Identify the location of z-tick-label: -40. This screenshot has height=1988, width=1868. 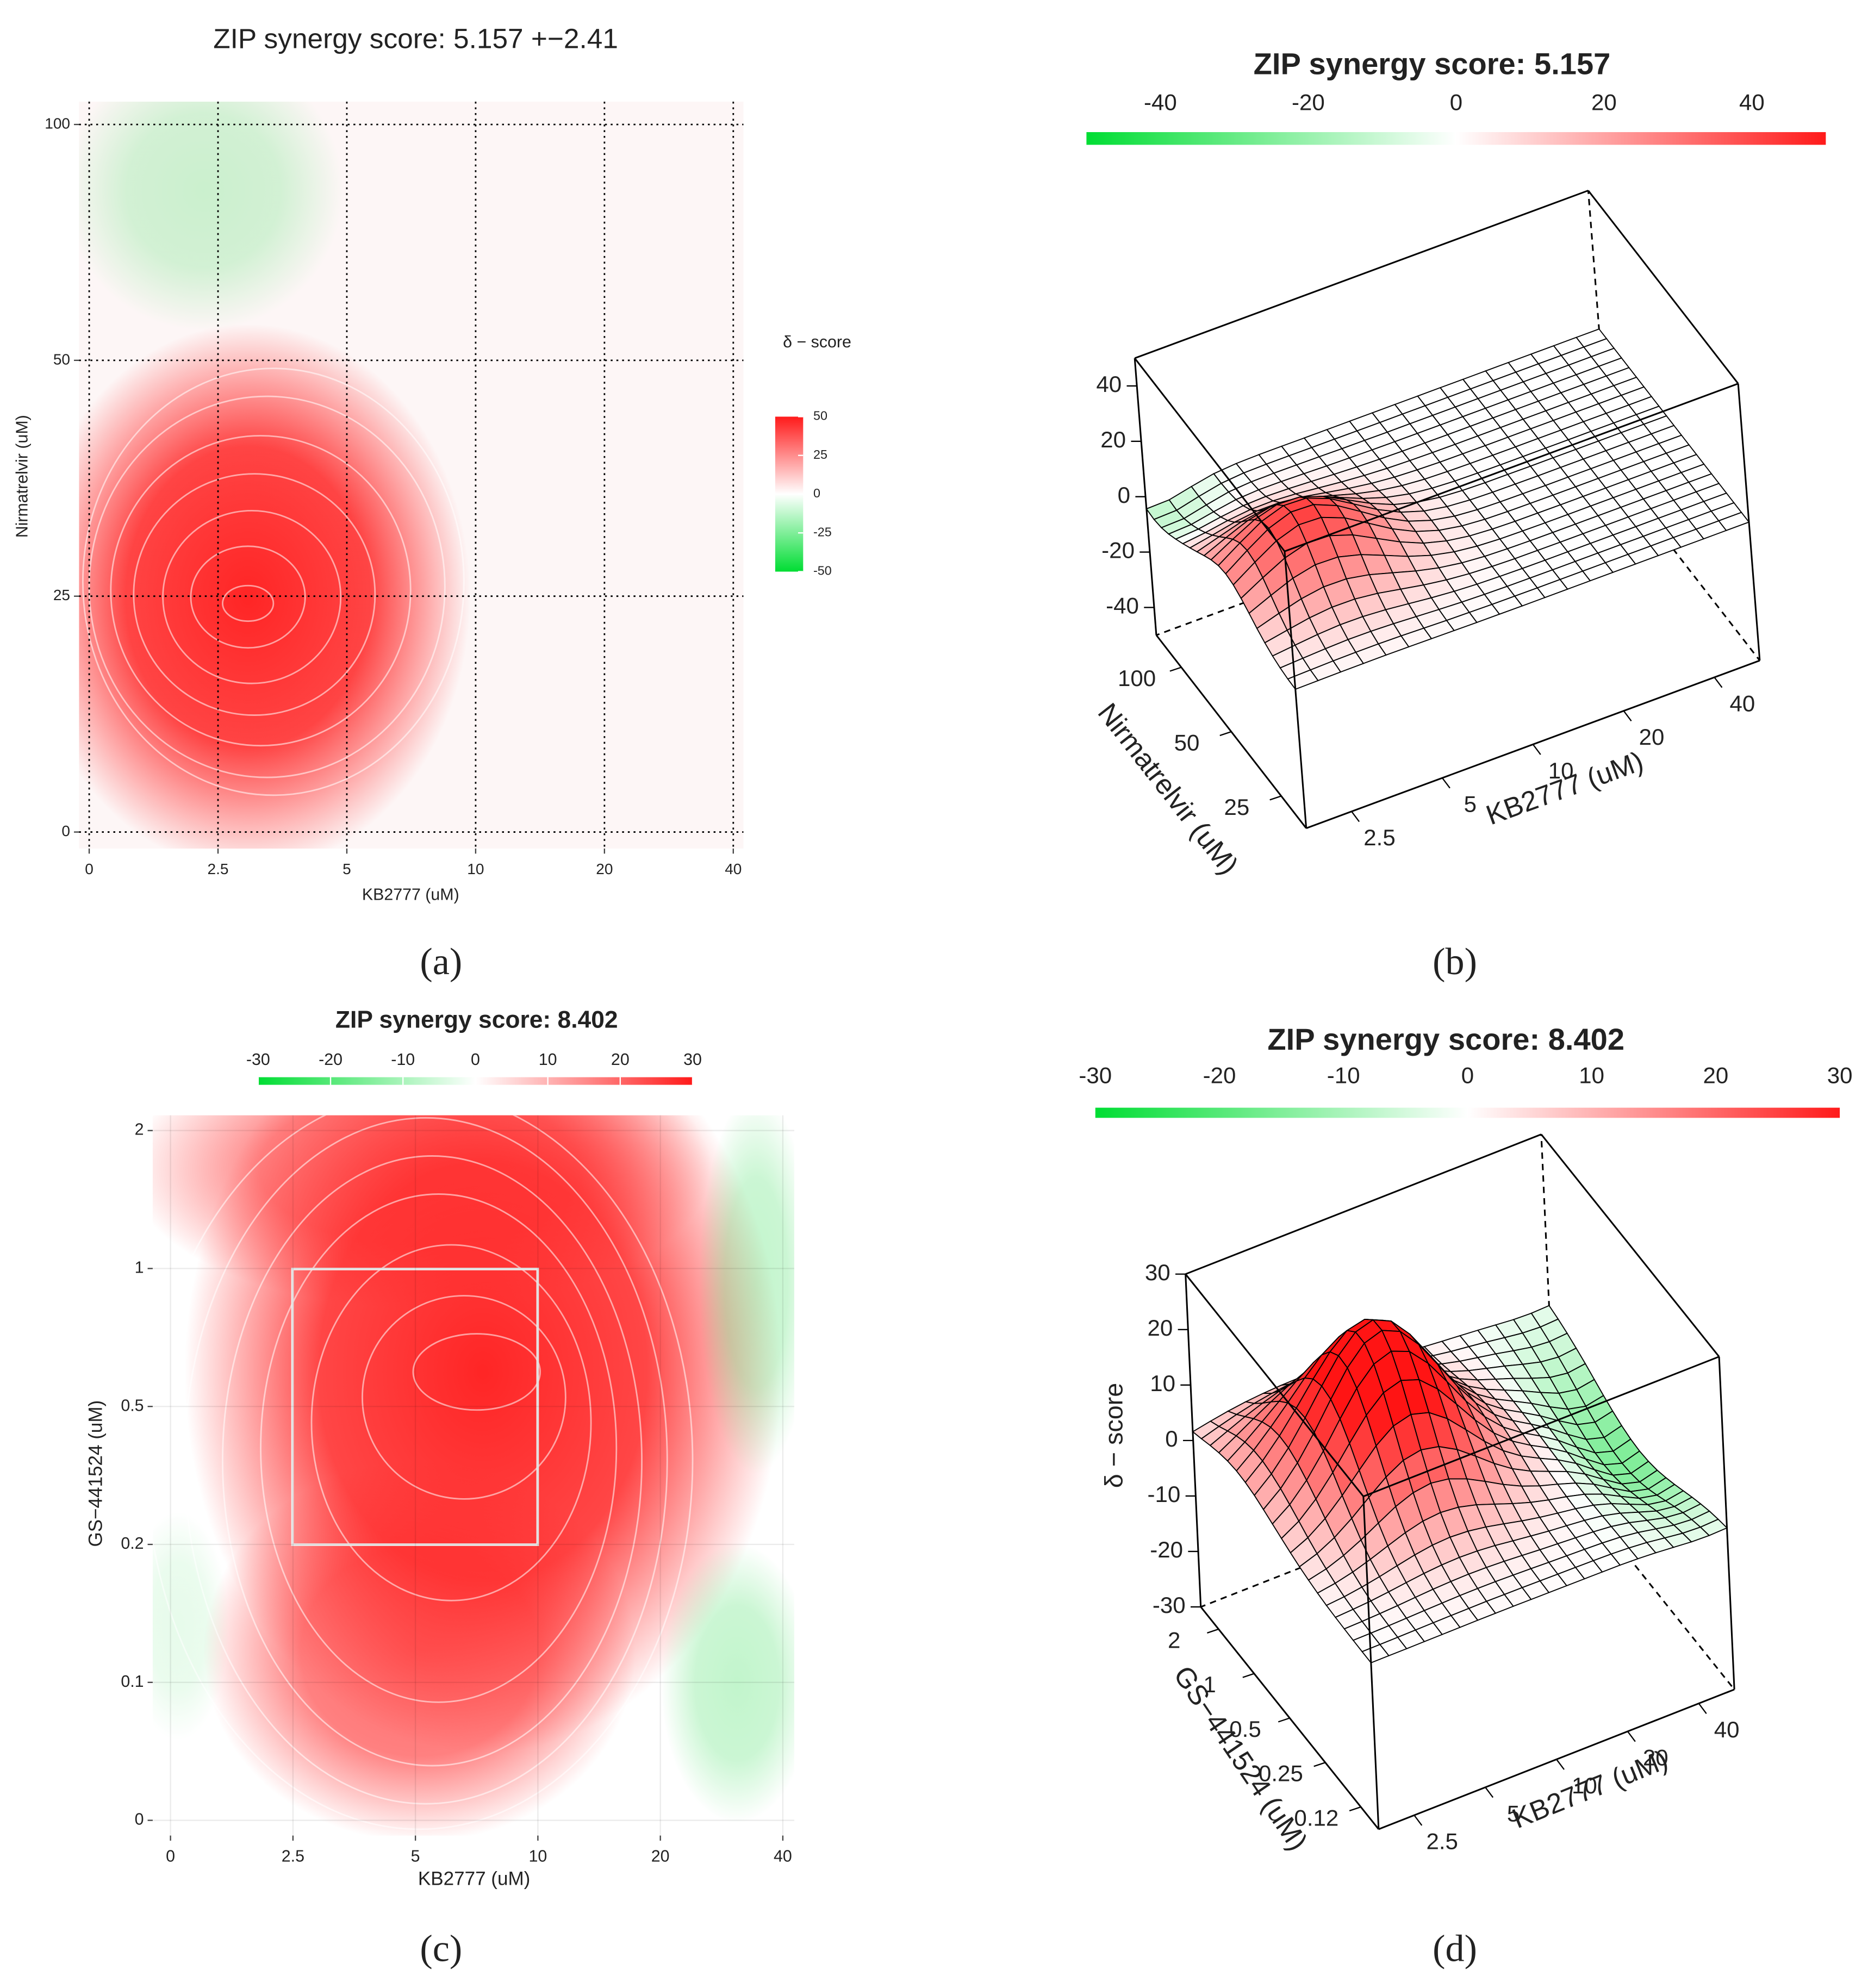
(1122, 606).